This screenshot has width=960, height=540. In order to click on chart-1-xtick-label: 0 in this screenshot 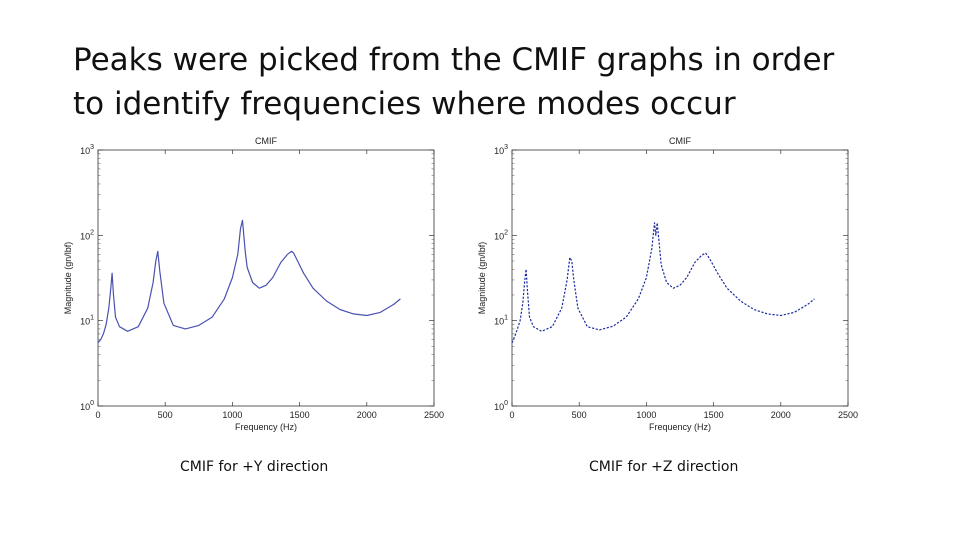, I will do `click(511, 415)`.